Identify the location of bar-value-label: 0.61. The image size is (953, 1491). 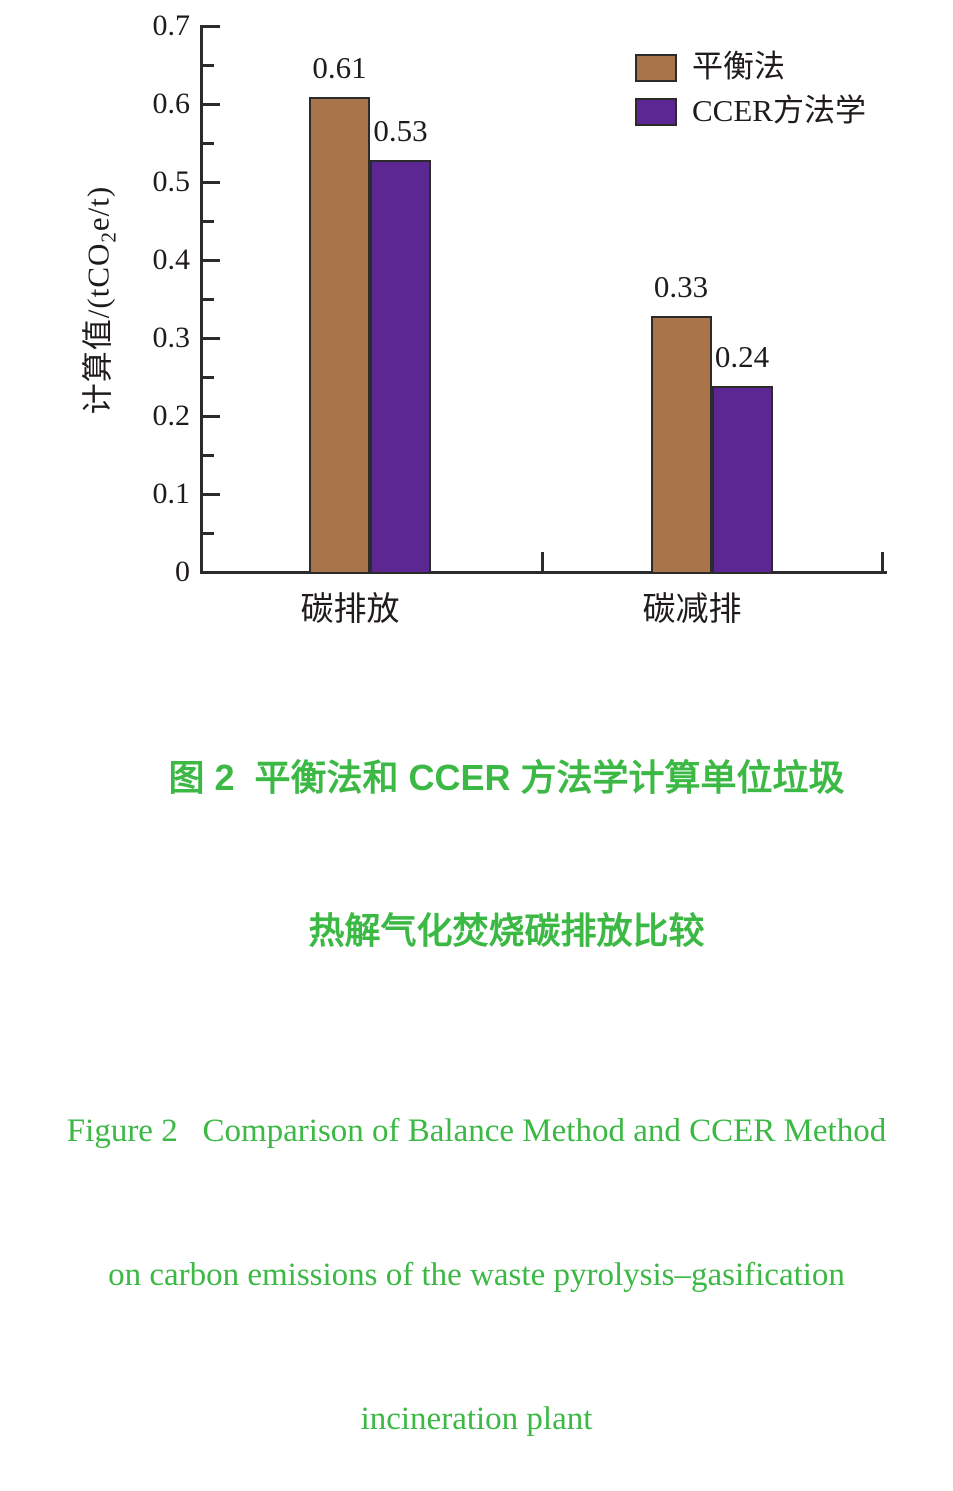
(339, 67).